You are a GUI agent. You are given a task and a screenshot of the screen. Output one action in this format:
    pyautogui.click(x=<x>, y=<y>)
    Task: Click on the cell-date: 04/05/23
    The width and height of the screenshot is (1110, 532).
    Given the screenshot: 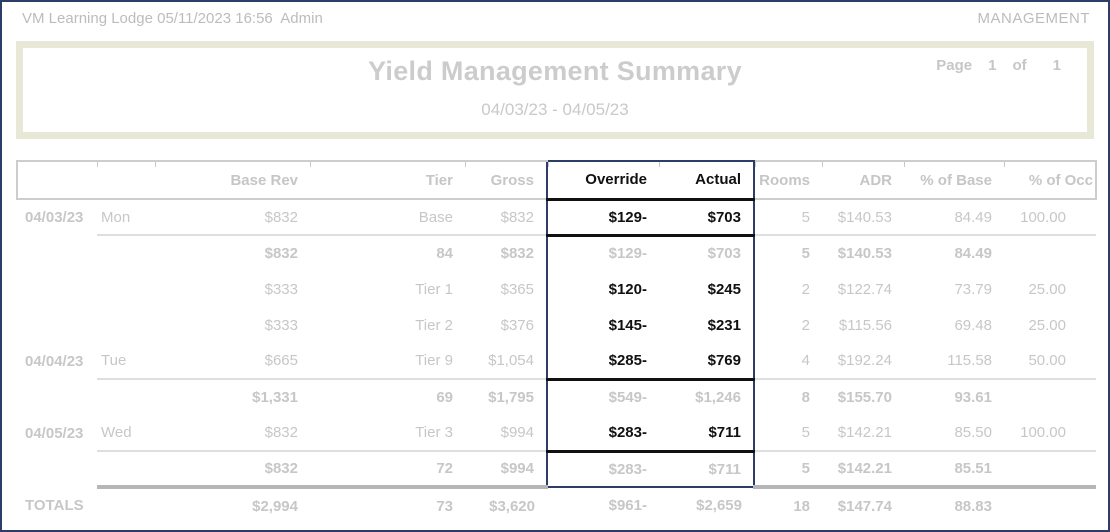 What is the action you would take?
    pyautogui.click(x=54, y=433)
    